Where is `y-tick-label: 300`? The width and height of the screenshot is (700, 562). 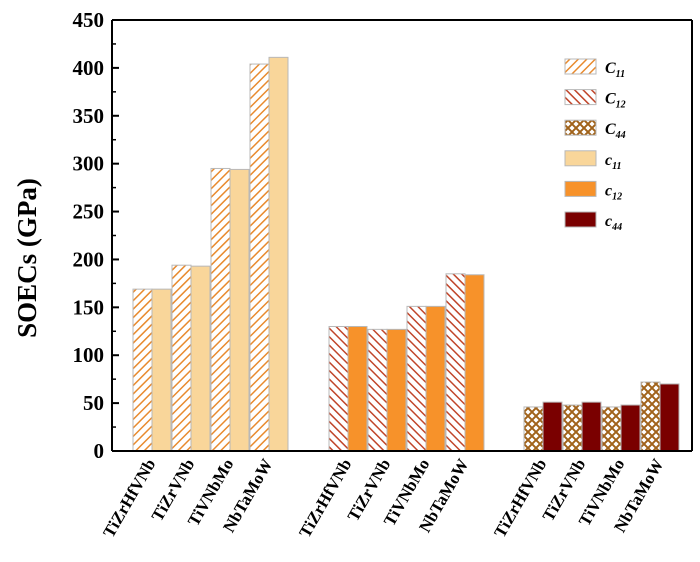
y-tick-label: 300 is located at coordinates (89, 164).